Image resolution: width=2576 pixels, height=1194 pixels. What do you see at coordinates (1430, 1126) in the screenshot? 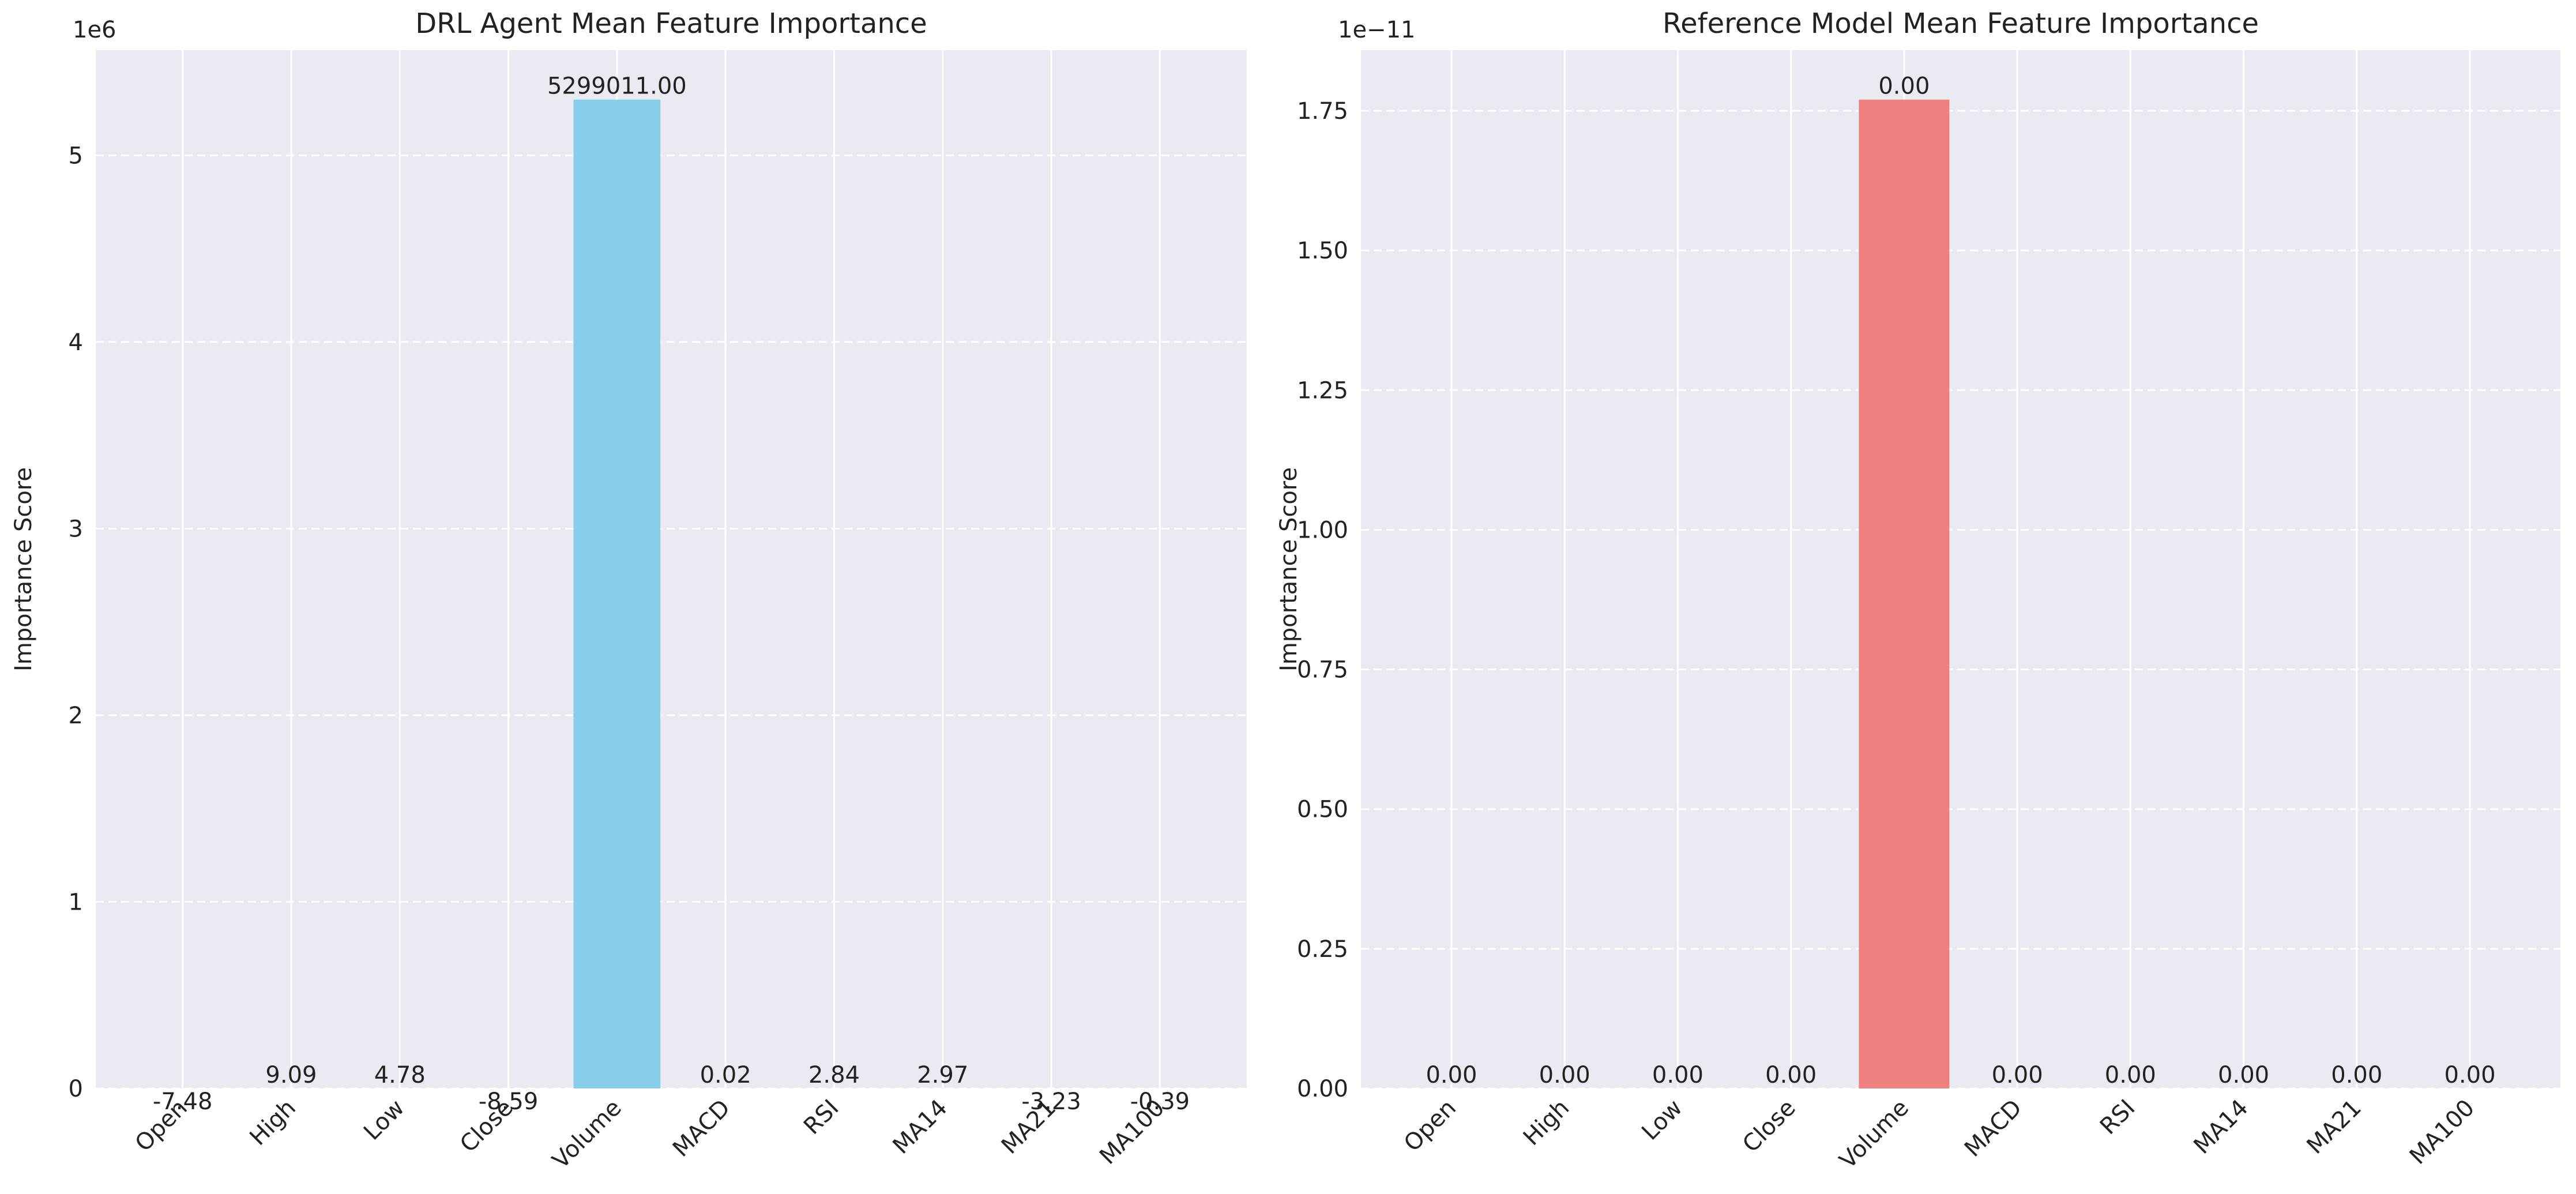
I see `x-tick-label: Open` at bounding box center [1430, 1126].